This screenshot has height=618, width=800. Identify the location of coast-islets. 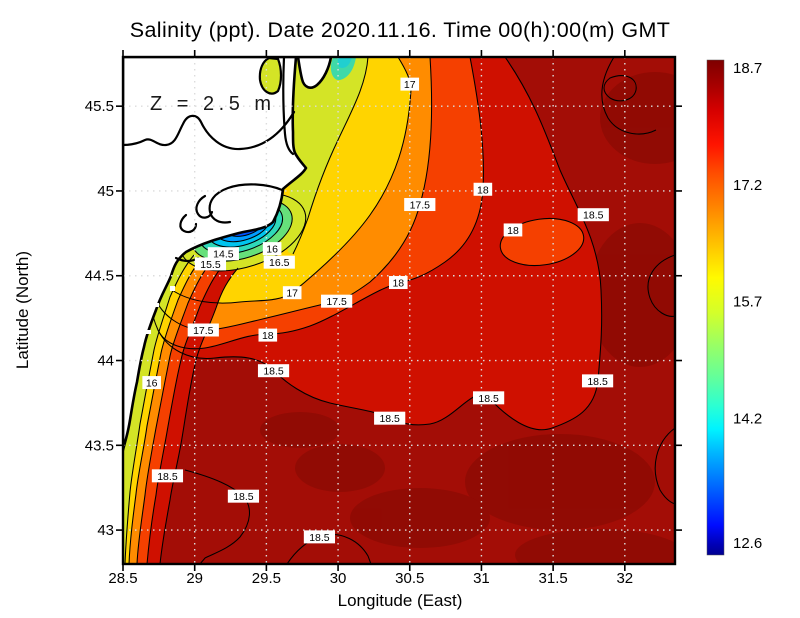
(160, 298).